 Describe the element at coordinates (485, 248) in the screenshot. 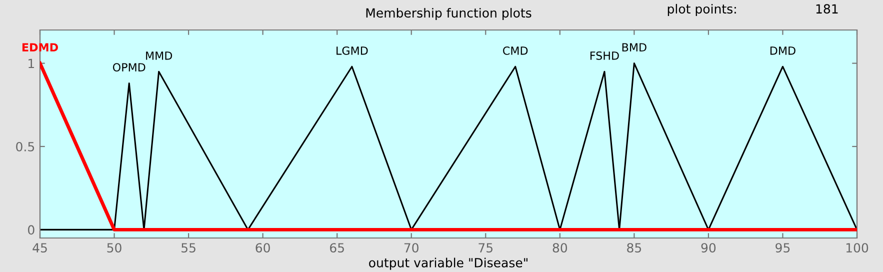

I see `x-tick-label: 75` at that location.